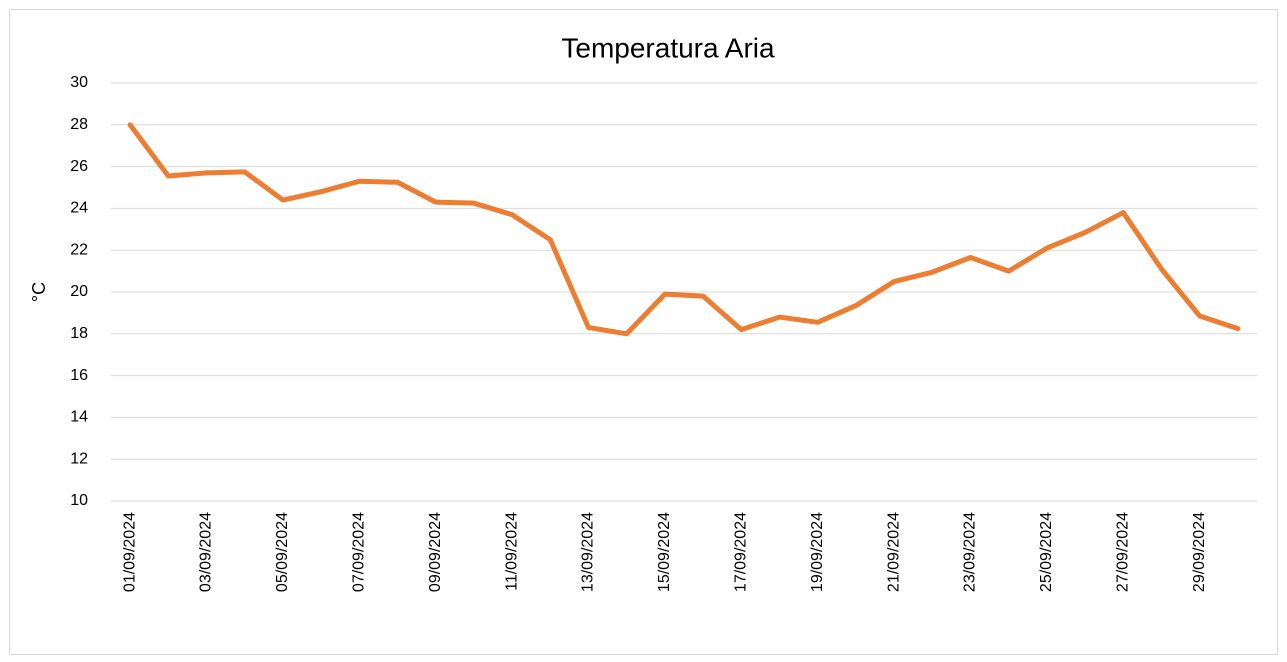 The image size is (1287, 662). Describe the element at coordinates (79, 208) in the screenshot. I see `y-tick-label: 24` at that location.